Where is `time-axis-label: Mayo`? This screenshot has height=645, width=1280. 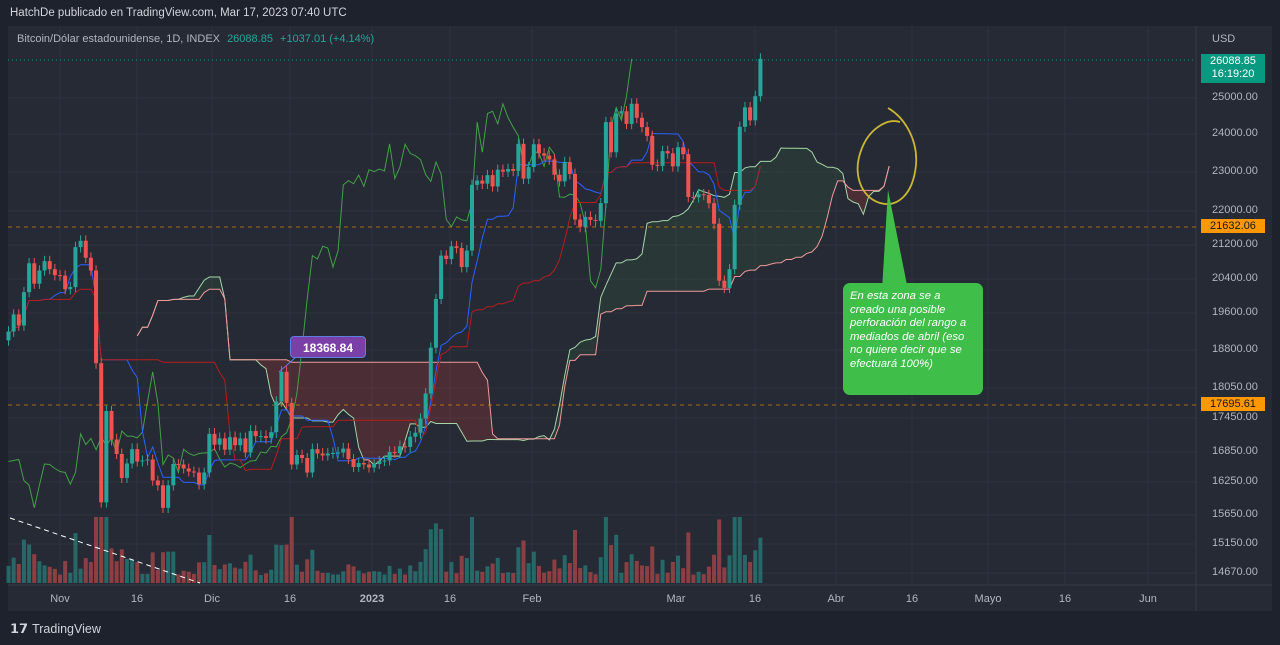
time-axis-label: Mayo is located at coordinates (988, 599).